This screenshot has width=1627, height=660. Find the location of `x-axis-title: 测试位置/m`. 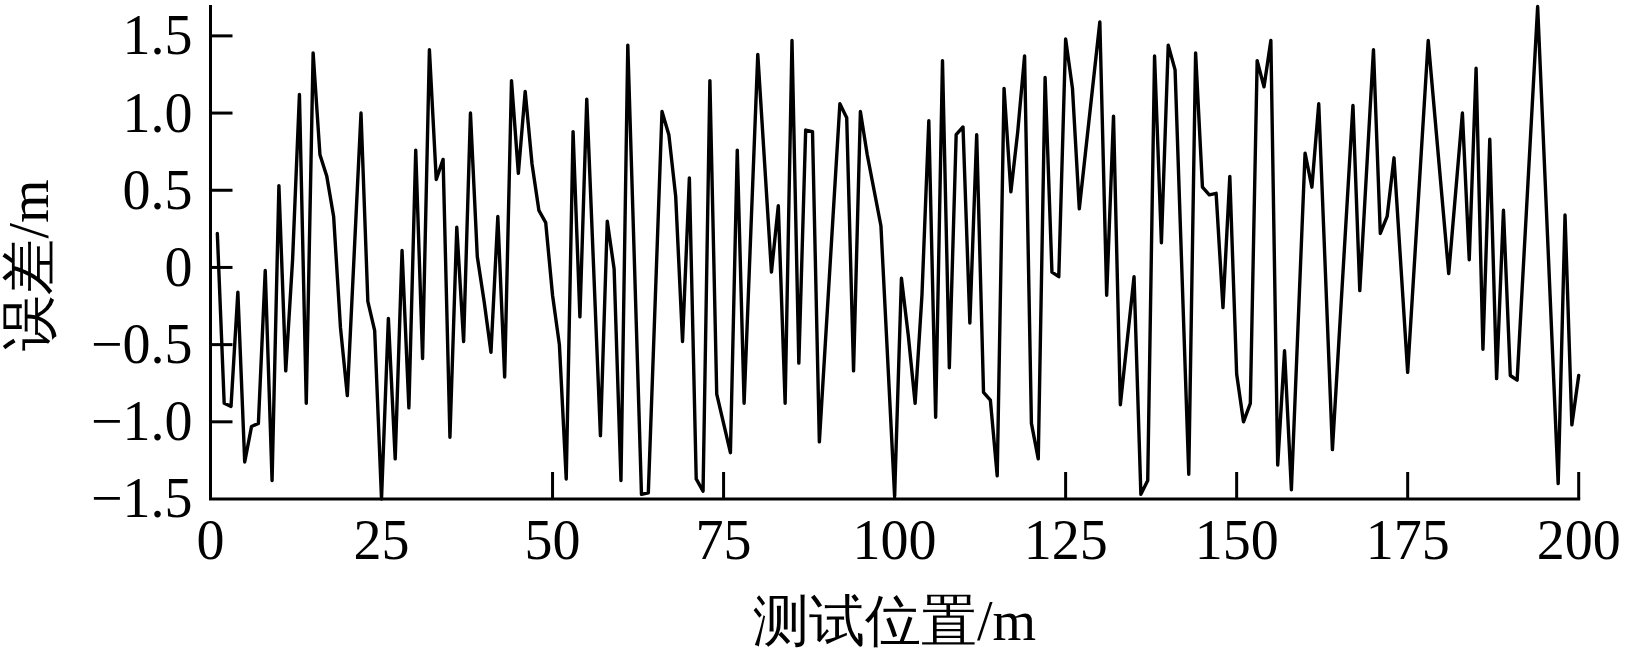

x-axis-title: 测试位置/m is located at coordinates (895, 621).